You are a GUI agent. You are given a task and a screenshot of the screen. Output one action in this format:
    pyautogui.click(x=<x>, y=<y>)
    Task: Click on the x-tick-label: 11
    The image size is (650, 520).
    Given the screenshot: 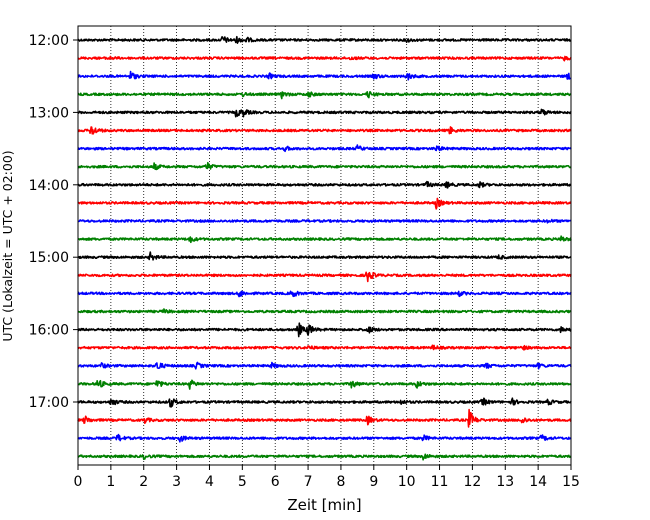 What is the action you would take?
    pyautogui.click(x=440, y=482)
    